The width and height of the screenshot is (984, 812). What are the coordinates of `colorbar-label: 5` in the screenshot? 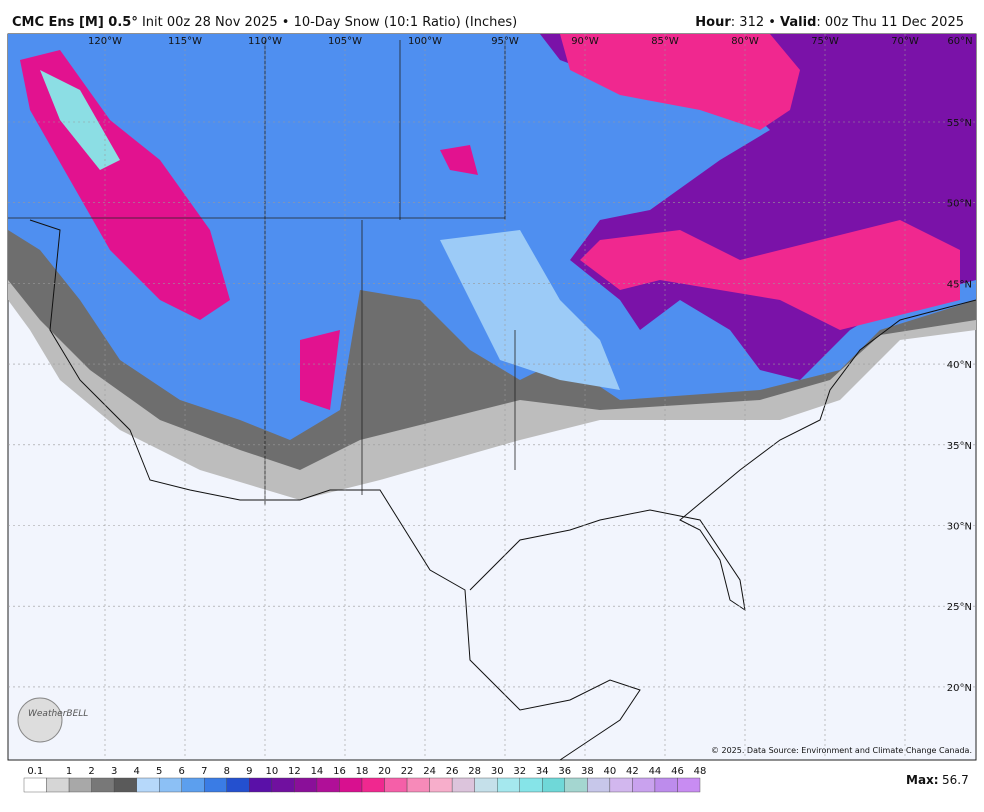 It's located at (159, 771).